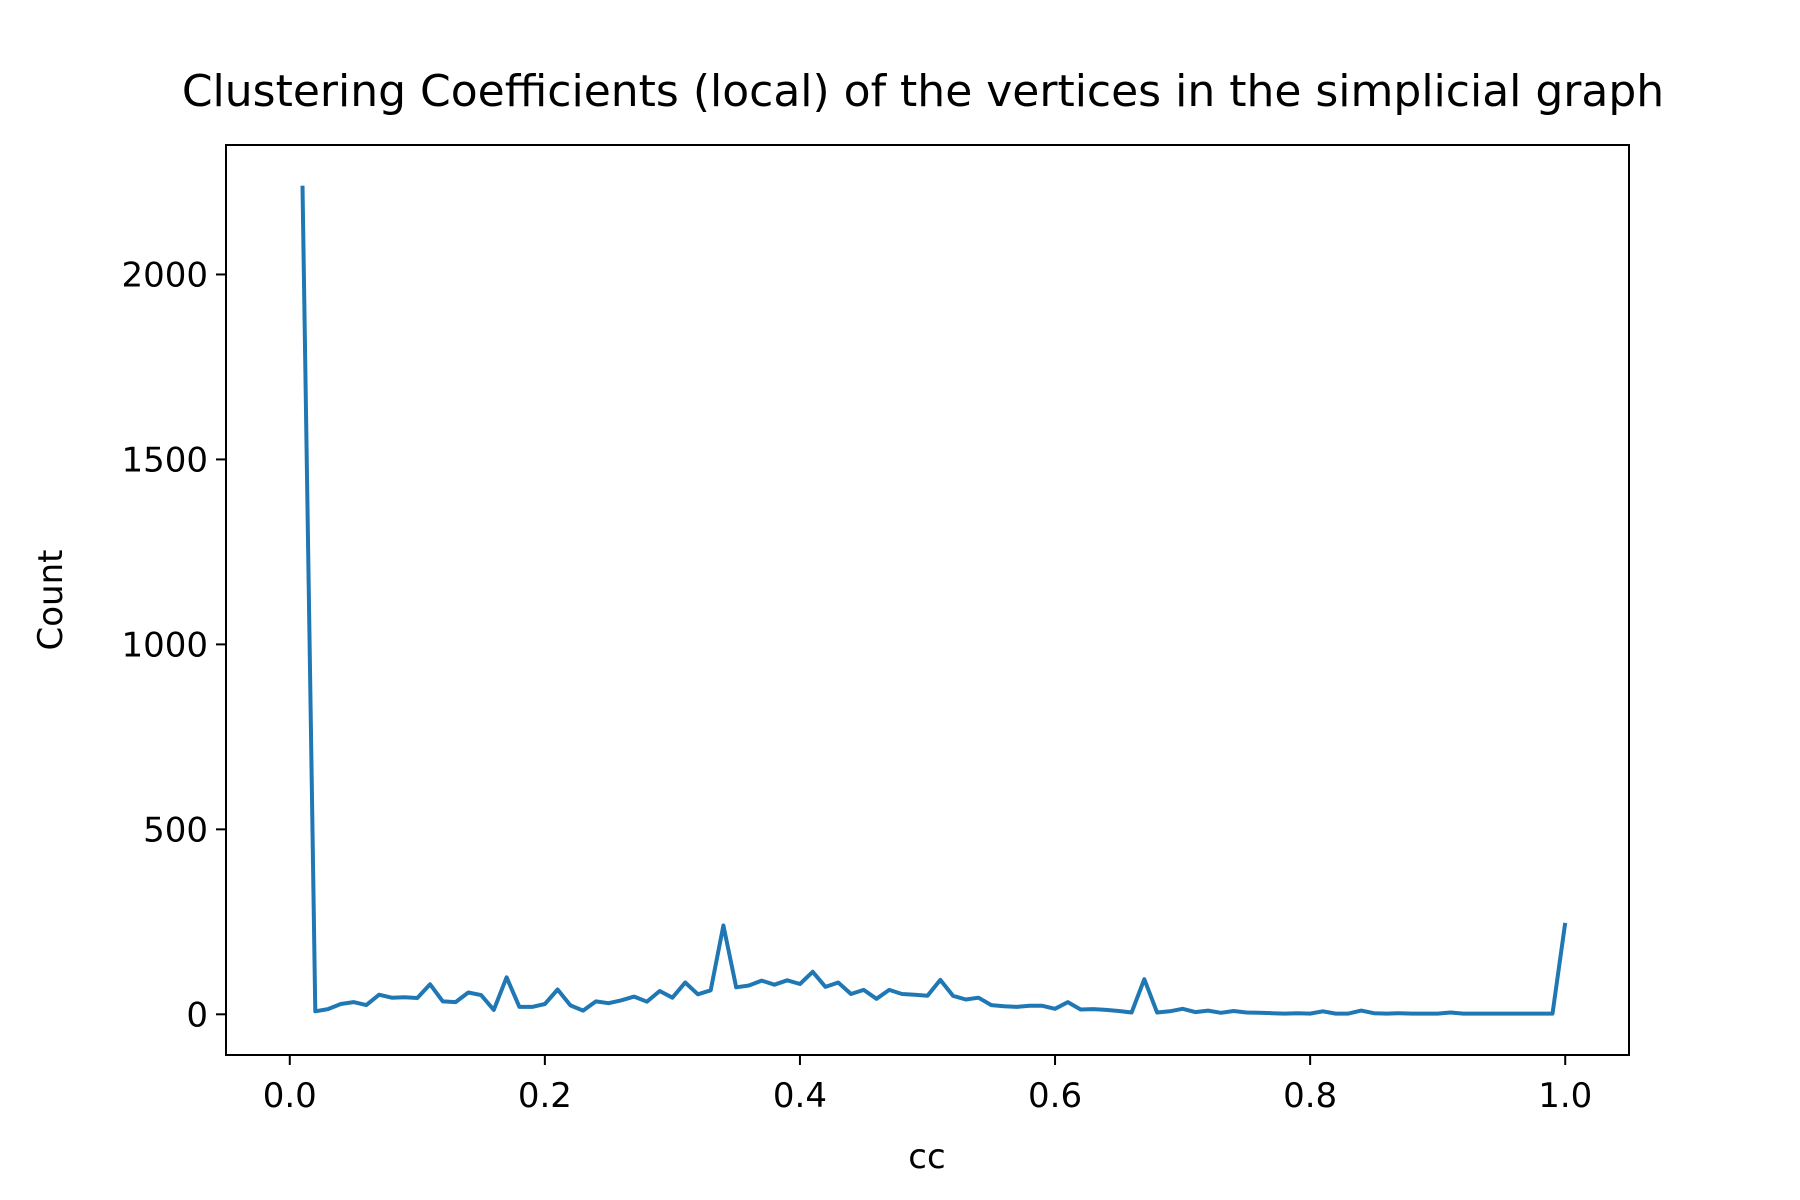 The height and width of the screenshot is (1200, 1800). What do you see at coordinates (290, 1096) in the screenshot?
I see `x-tick-label: 0.0` at bounding box center [290, 1096].